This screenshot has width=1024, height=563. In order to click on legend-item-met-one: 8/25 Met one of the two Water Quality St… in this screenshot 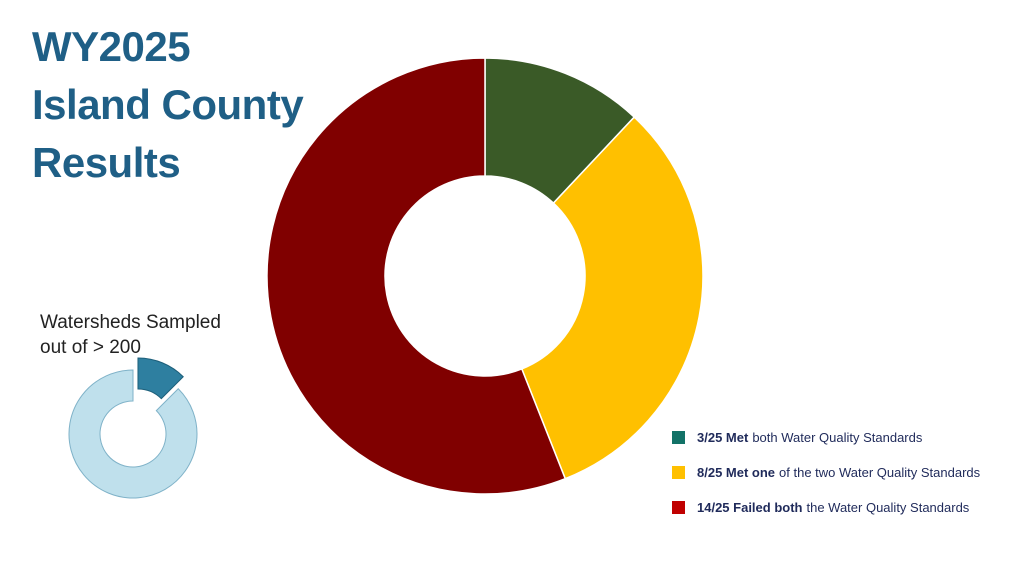, I will do `click(826, 472)`.